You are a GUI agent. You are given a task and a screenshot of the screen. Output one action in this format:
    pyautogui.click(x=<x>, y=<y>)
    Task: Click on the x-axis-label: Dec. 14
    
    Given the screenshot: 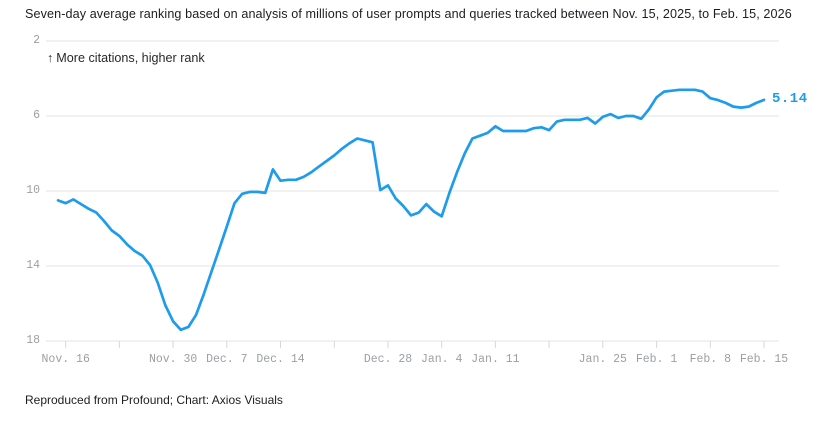 What is the action you would take?
    pyautogui.click(x=280, y=359)
    